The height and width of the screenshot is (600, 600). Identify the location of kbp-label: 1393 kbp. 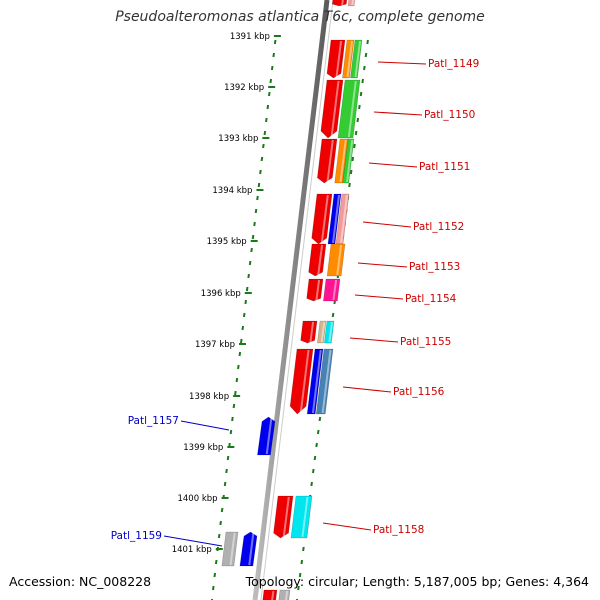
(238, 139).